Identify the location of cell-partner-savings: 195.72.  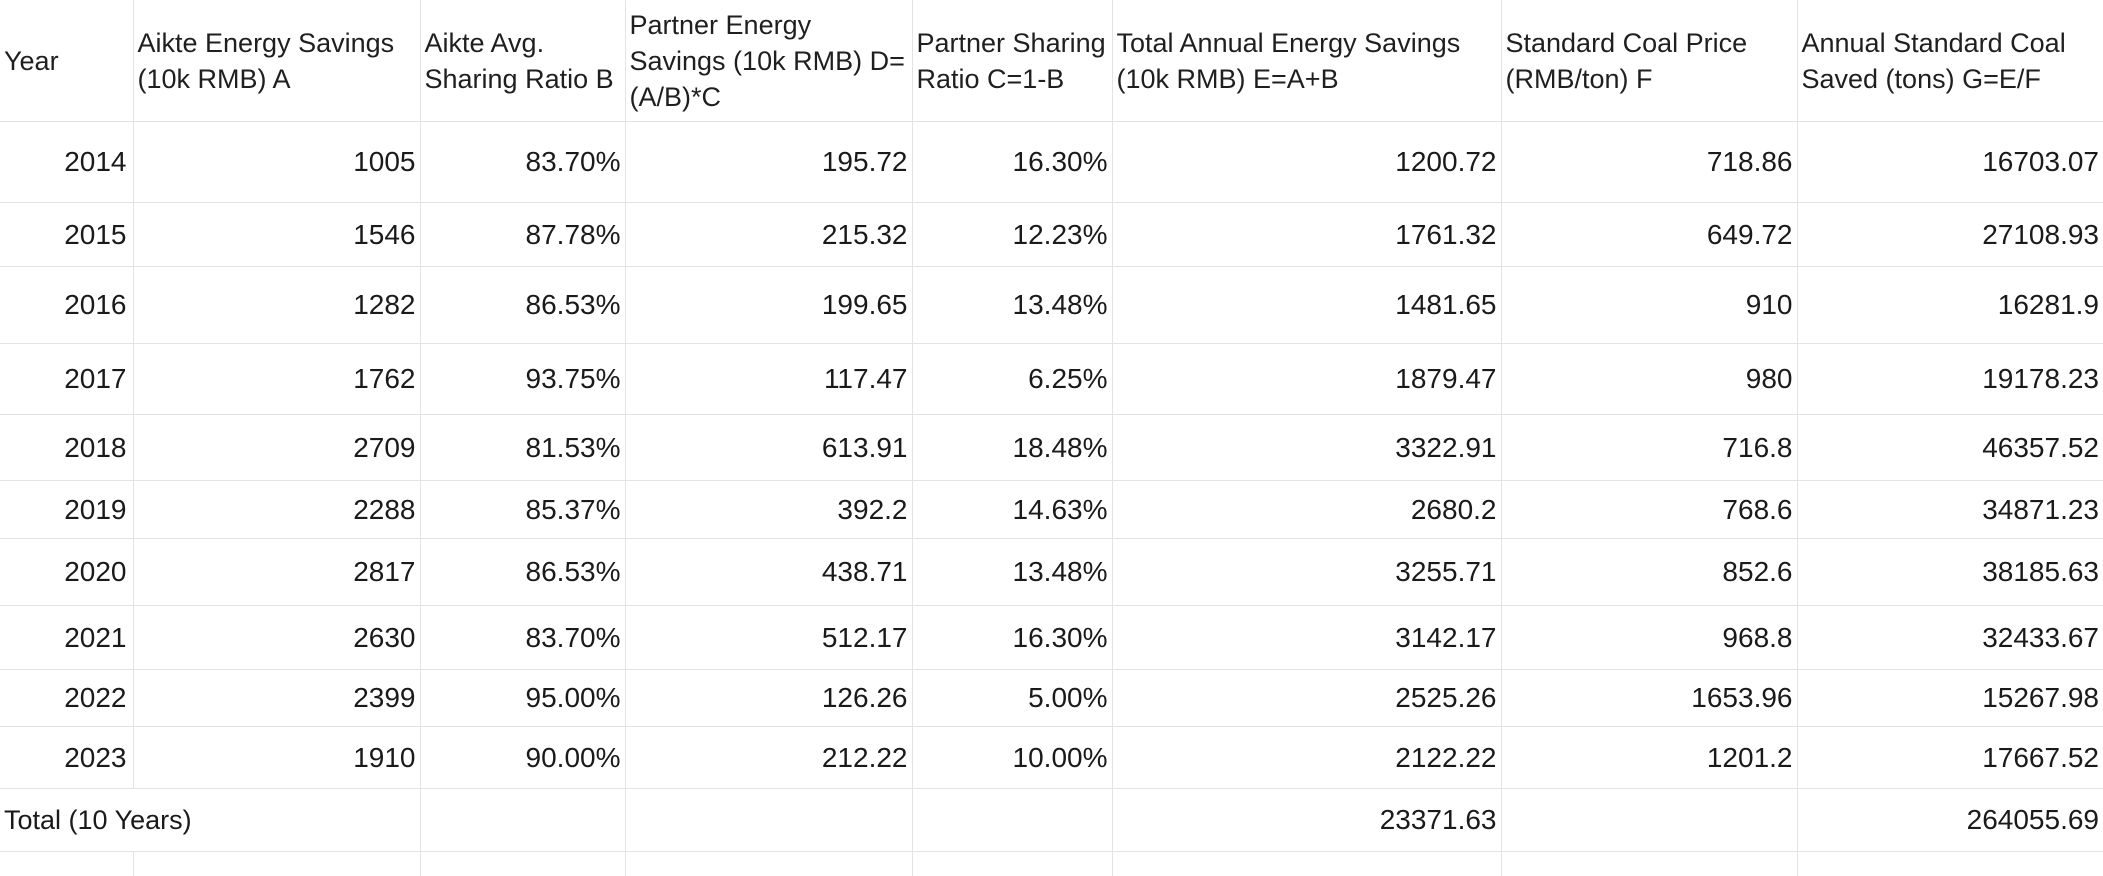
(768, 162).